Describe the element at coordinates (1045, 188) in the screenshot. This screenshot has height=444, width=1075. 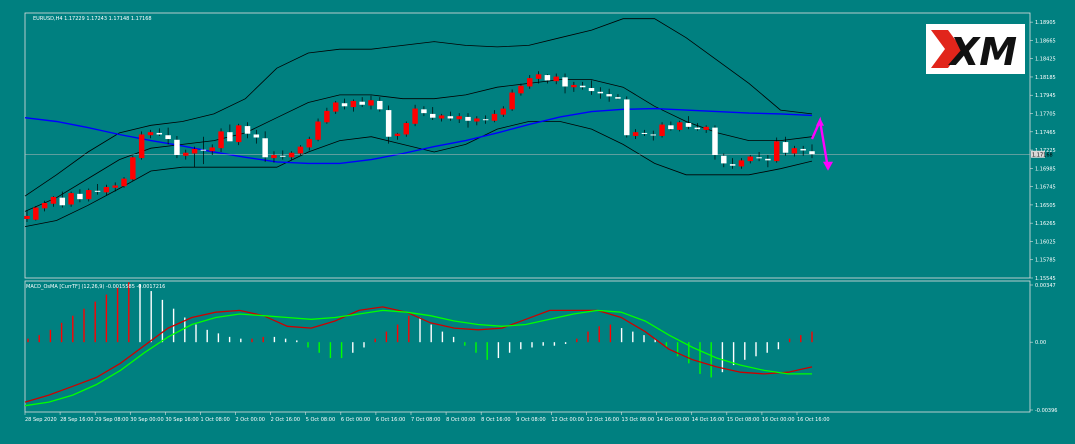
I see `price-tick-label: 1.16745` at that location.